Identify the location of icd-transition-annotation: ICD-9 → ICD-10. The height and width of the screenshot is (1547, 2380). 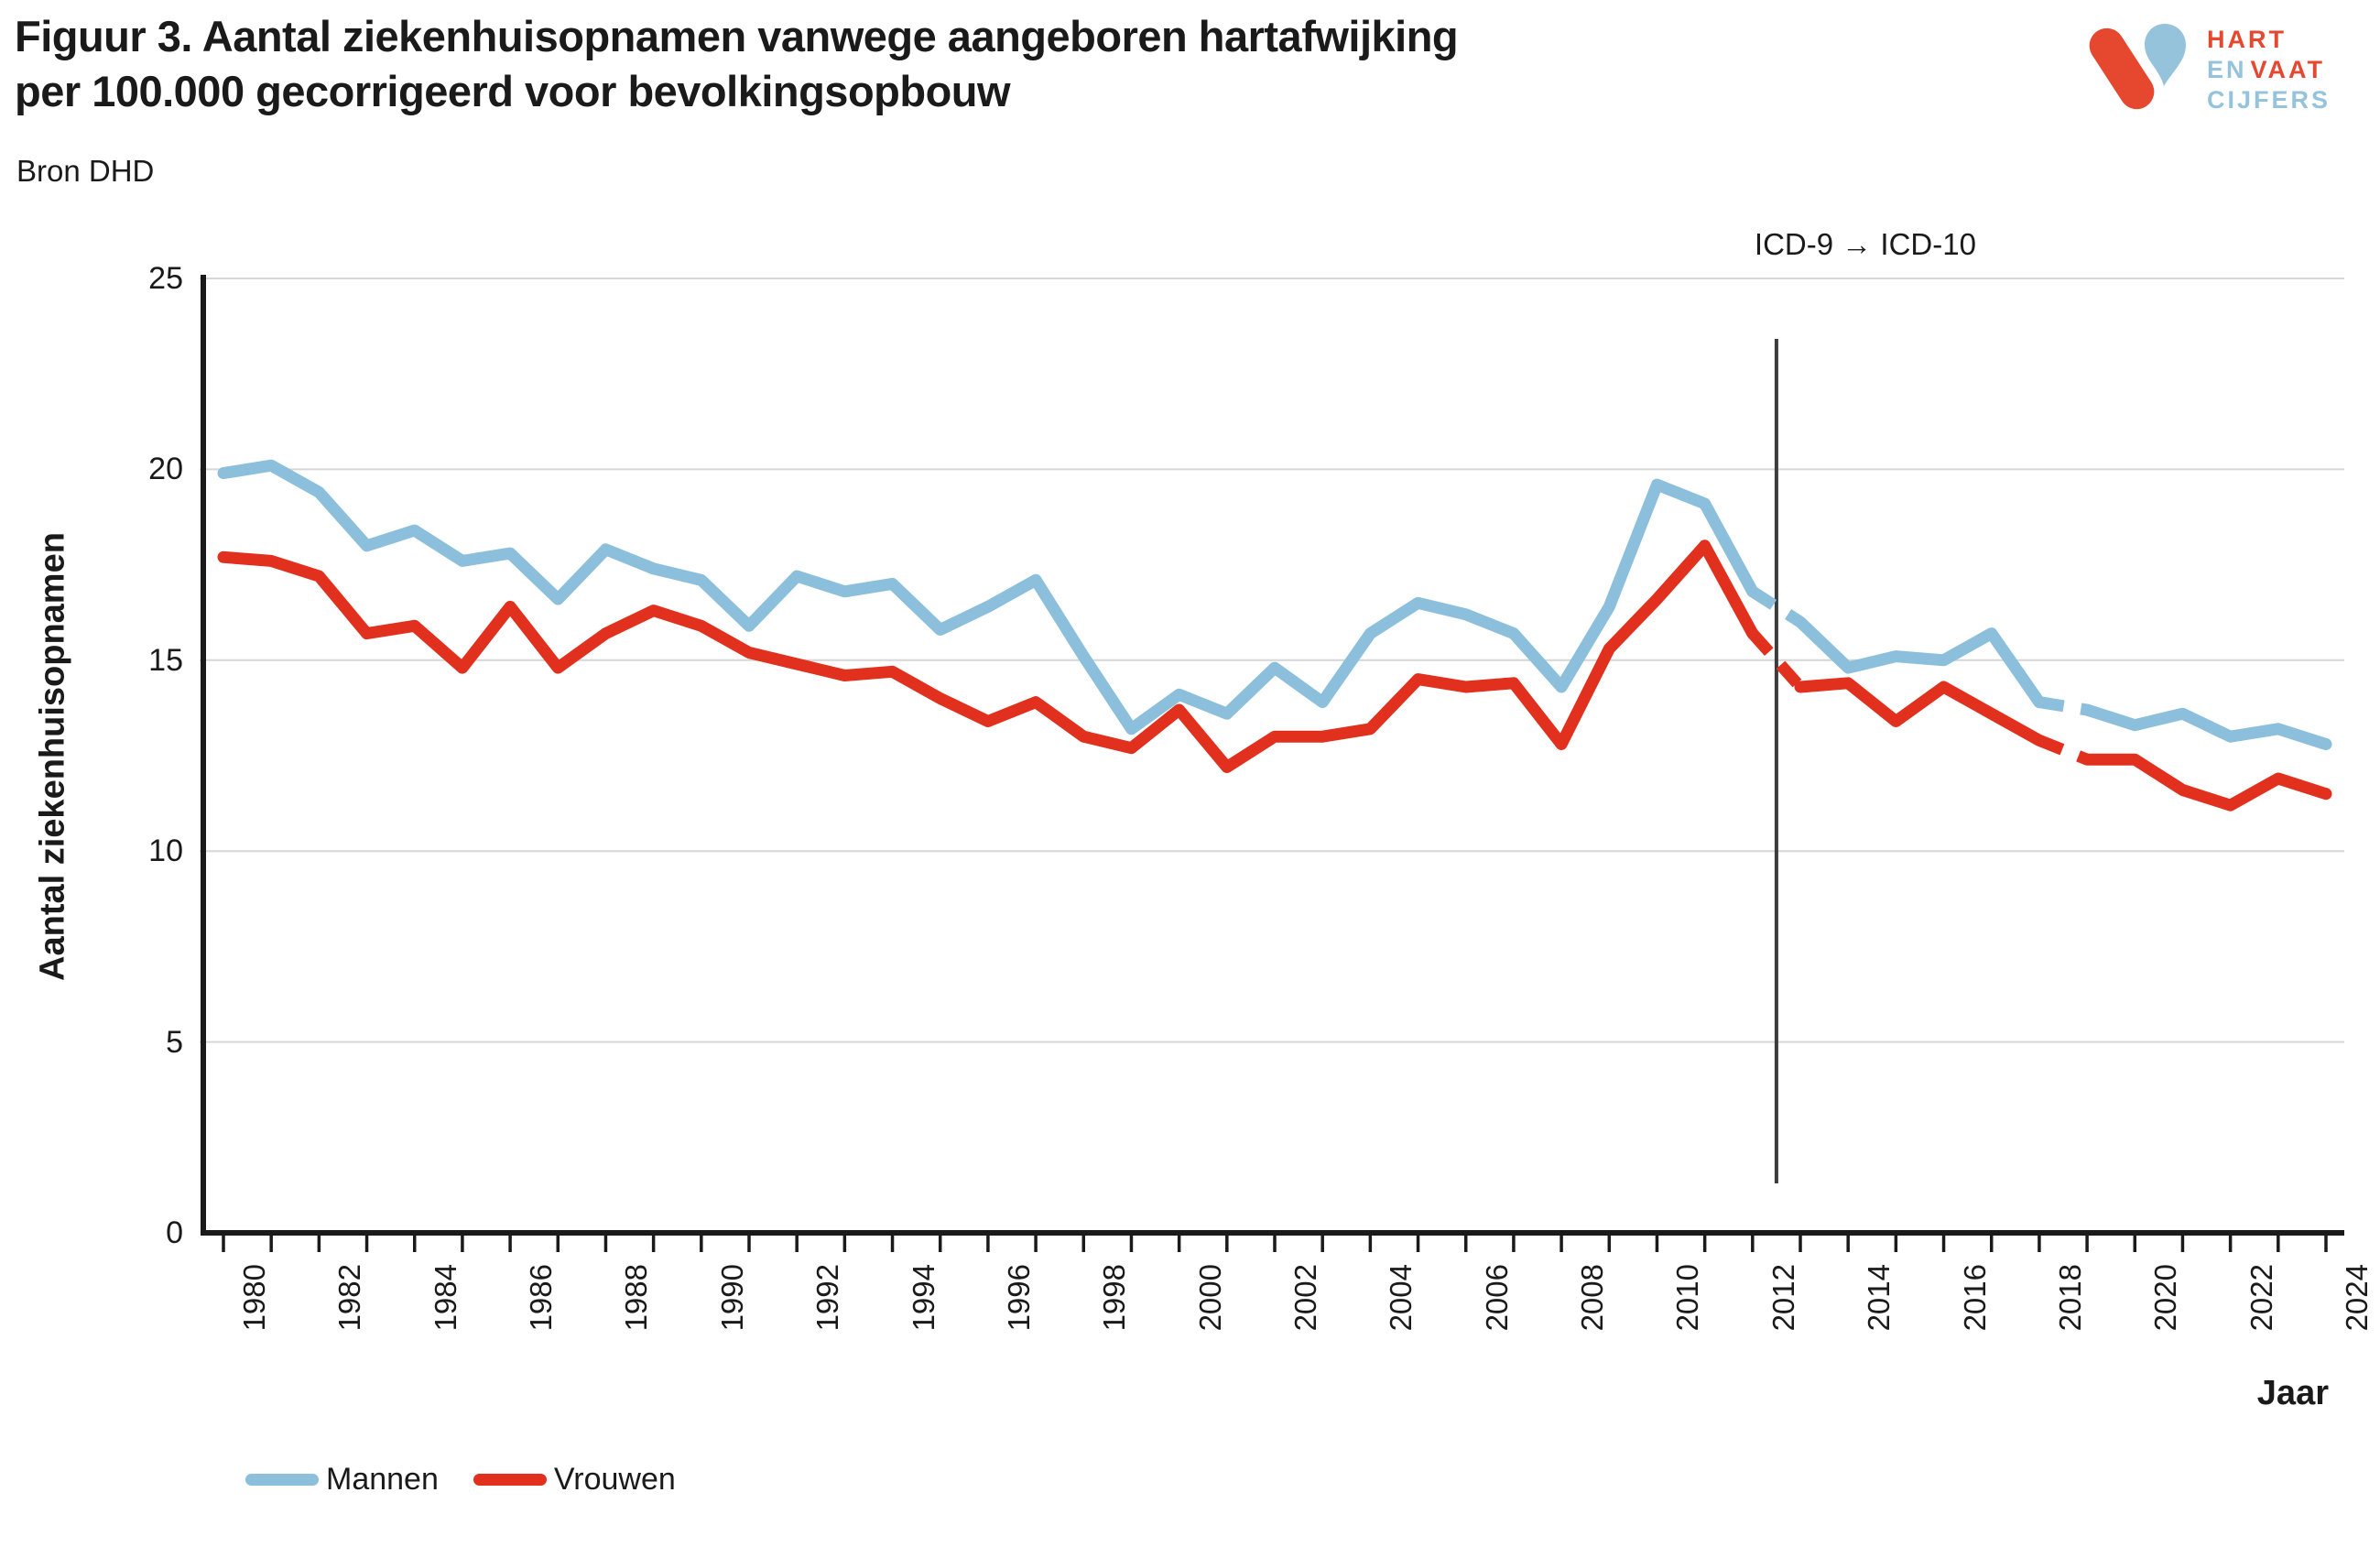
(1865, 244).